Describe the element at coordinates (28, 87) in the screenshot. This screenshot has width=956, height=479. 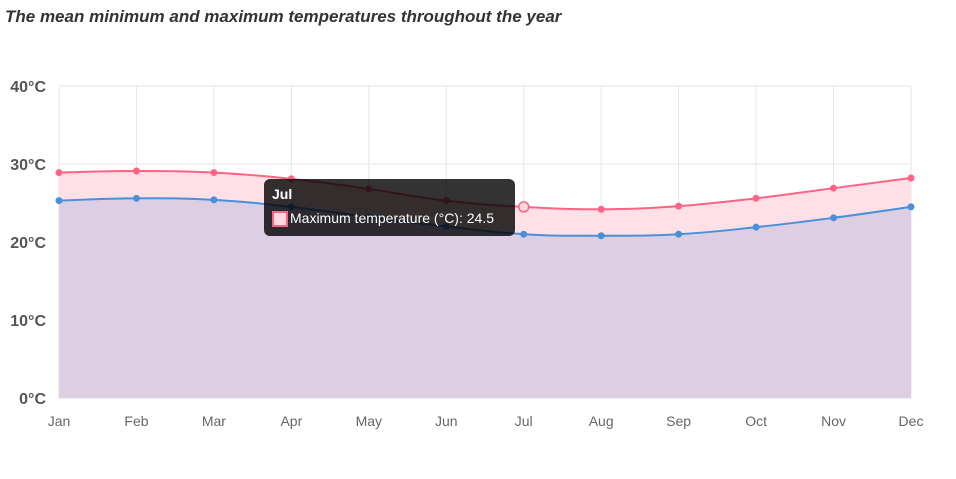
I see `y-tick-label: 40°C` at that location.